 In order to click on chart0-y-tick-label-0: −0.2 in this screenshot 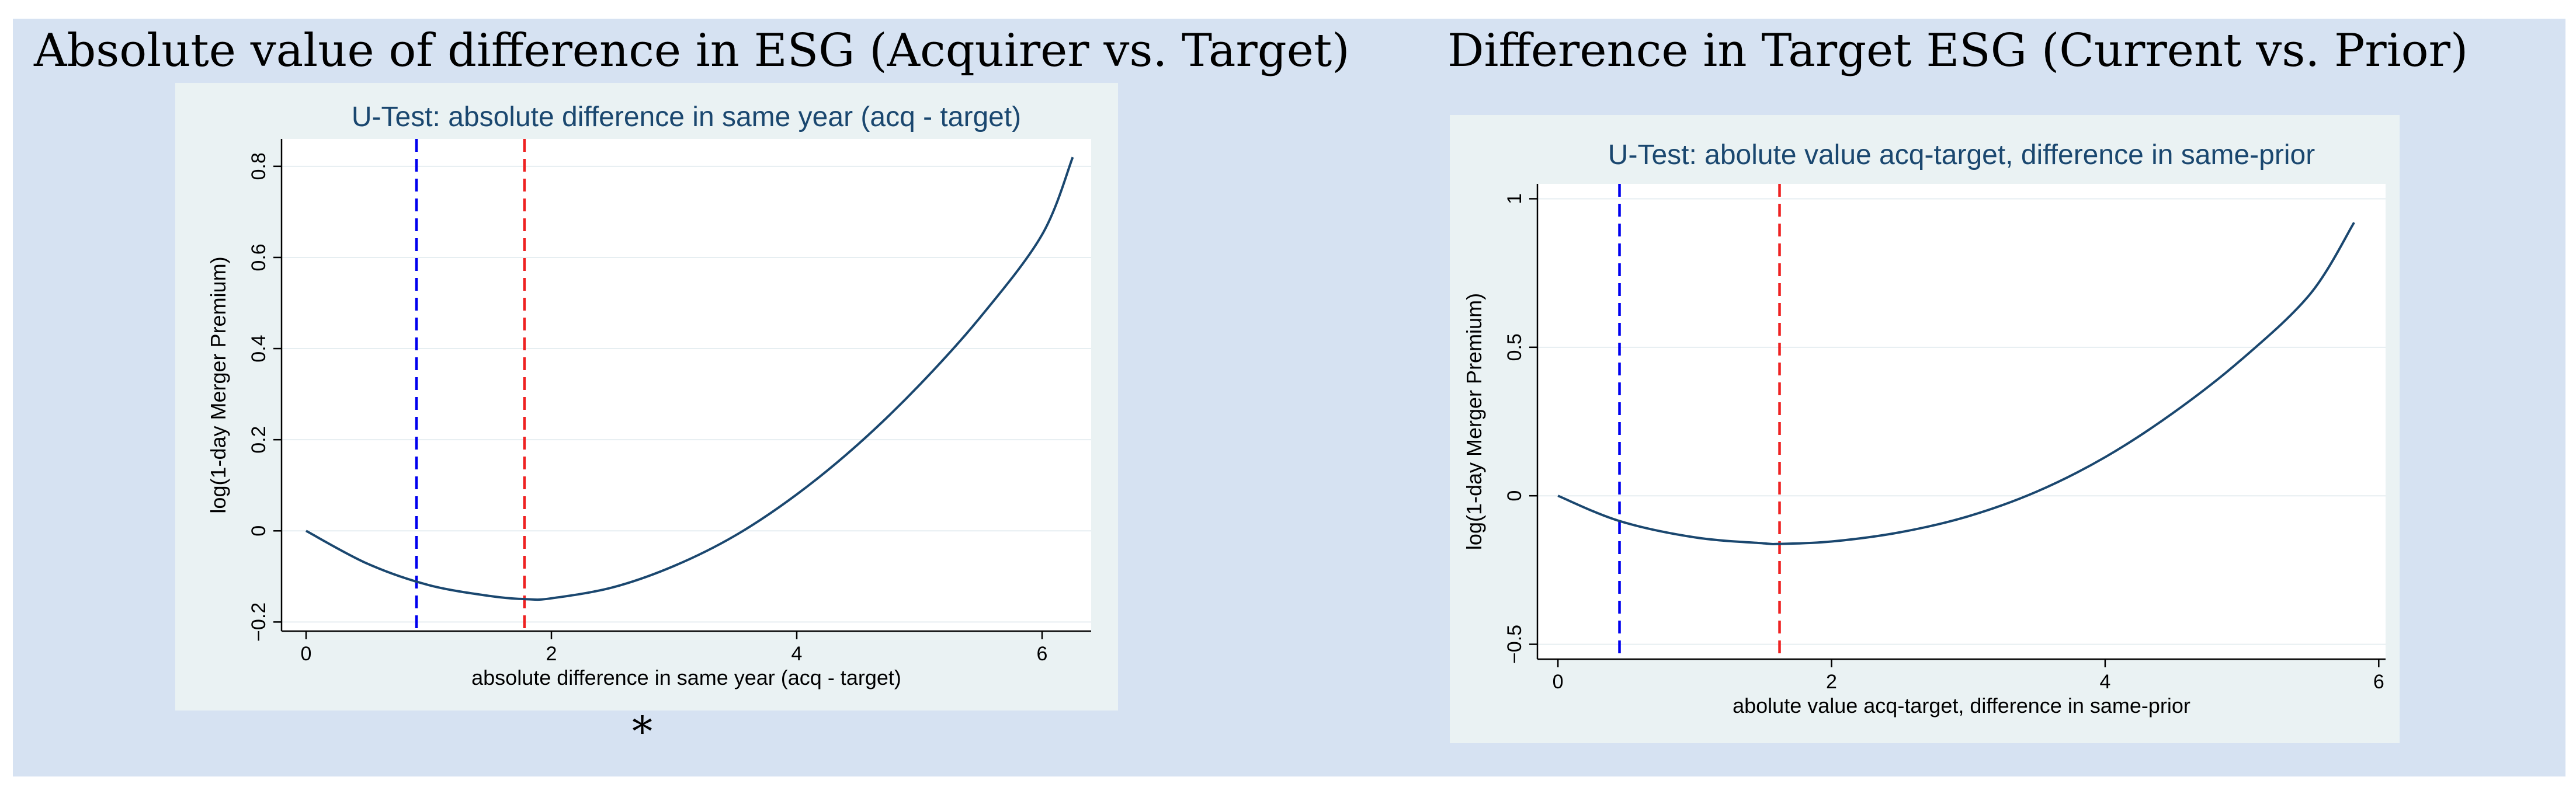, I will do `click(259, 622)`.